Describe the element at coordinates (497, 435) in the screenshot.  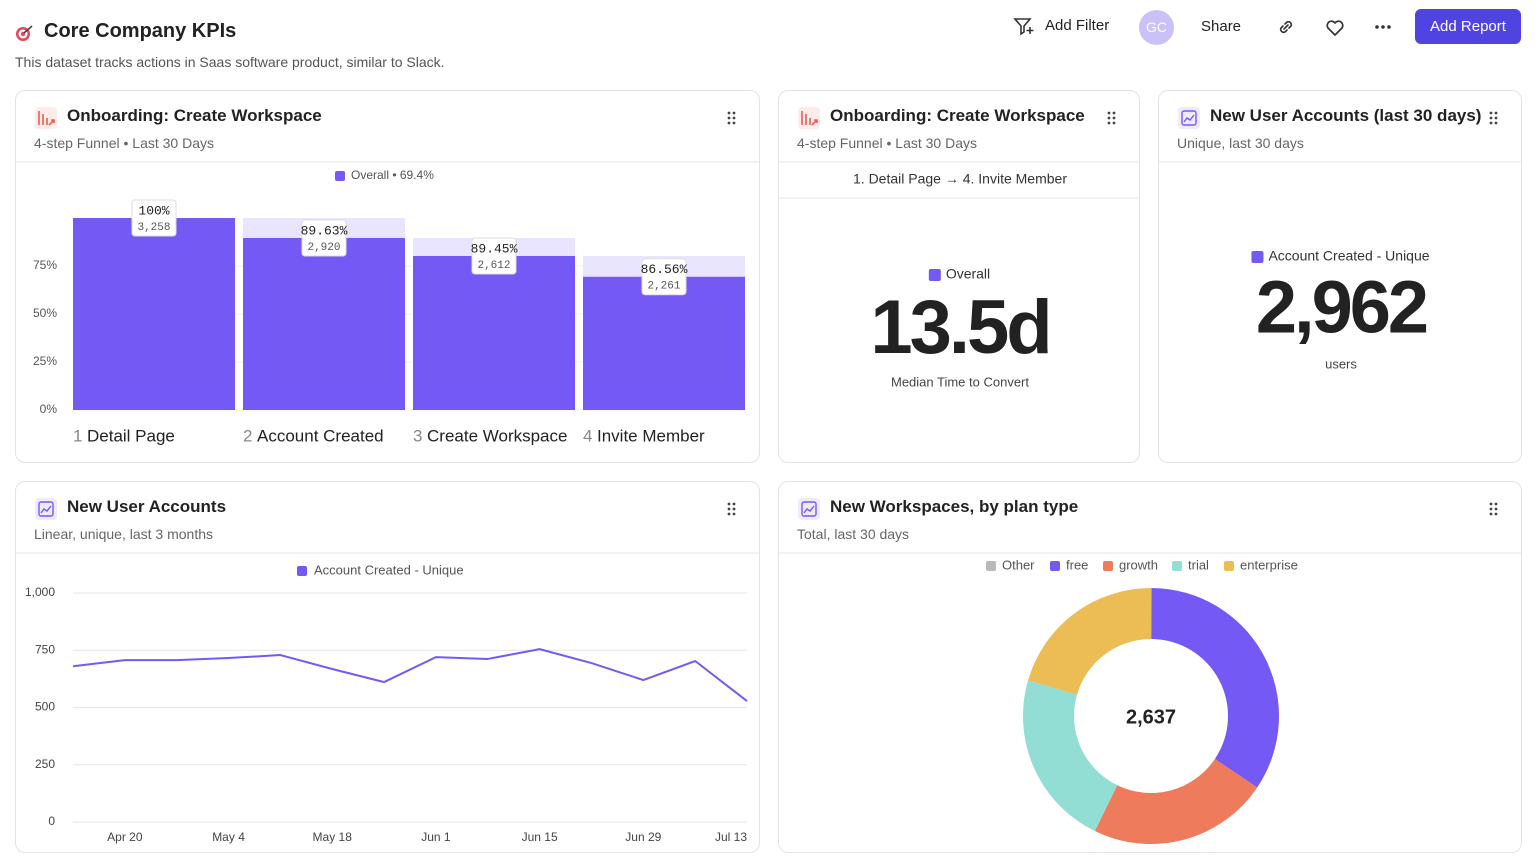
I see `x-tick-label: Create Workspace` at that location.